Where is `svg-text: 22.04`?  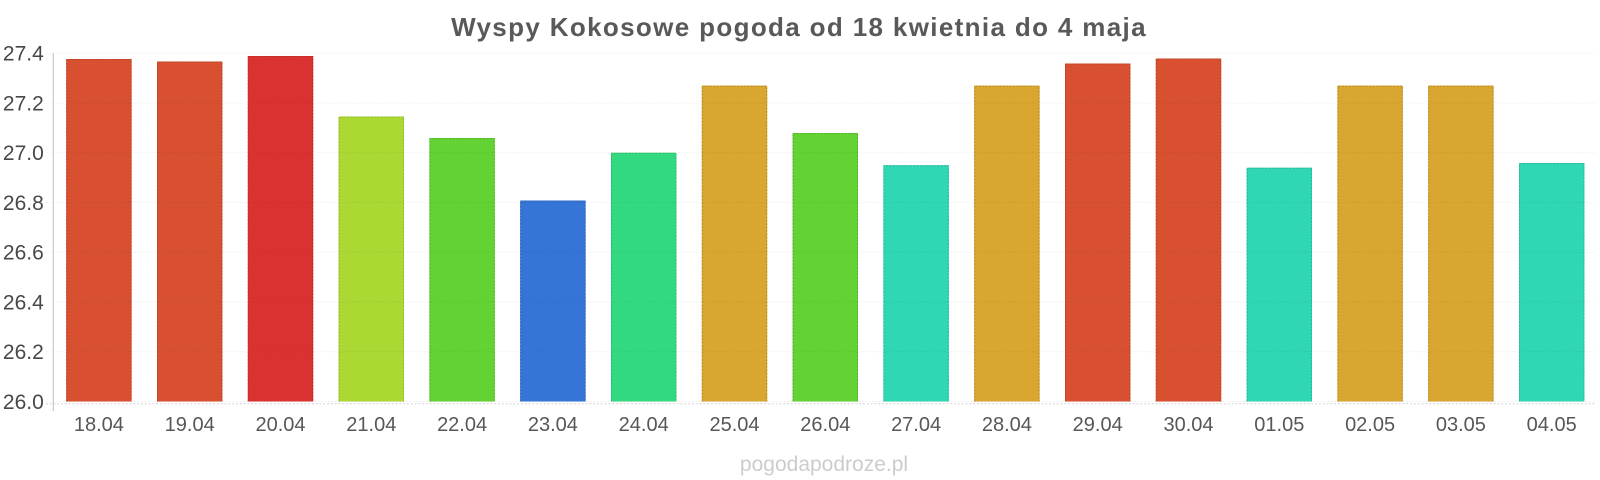 svg-text: 22.04 is located at coordinates (462, 425).